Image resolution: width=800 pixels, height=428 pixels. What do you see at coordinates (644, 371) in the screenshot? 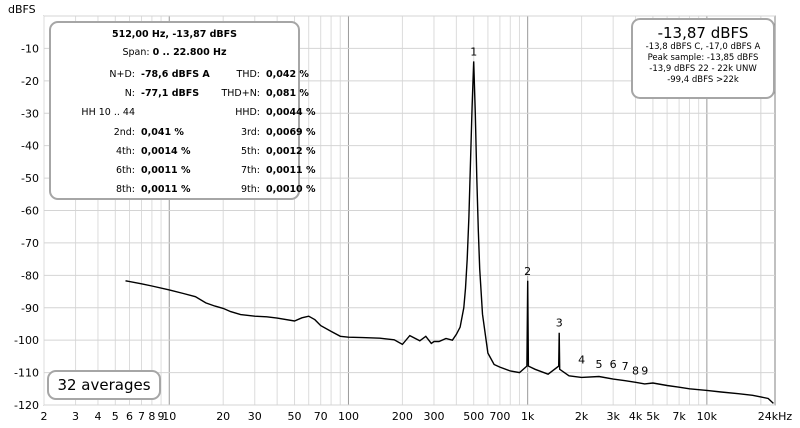
I see `harmonic-marker: 9` at bounding box center [644, 371].